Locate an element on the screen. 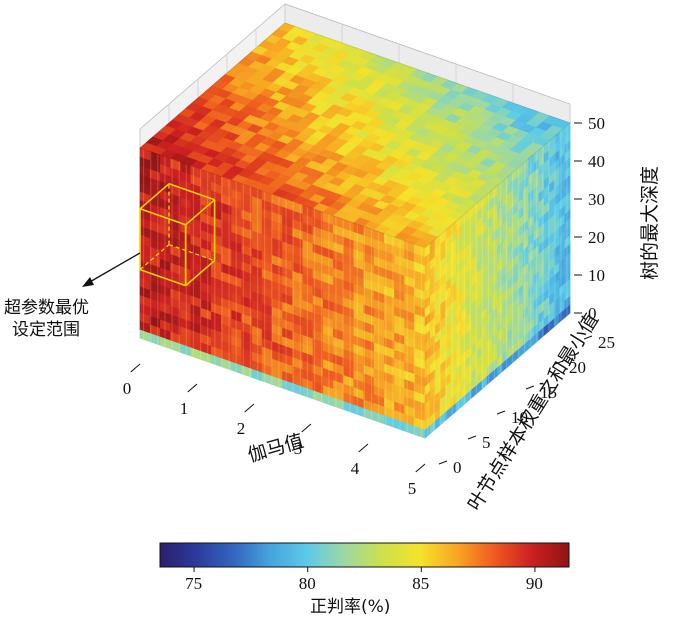  z-tick-label: 30 is located at coordinates (596, 199).